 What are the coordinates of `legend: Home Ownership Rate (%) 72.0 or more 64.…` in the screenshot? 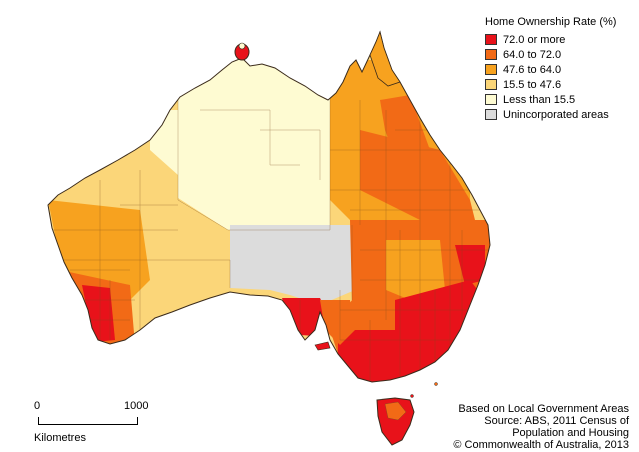 It's located at (560, 69).